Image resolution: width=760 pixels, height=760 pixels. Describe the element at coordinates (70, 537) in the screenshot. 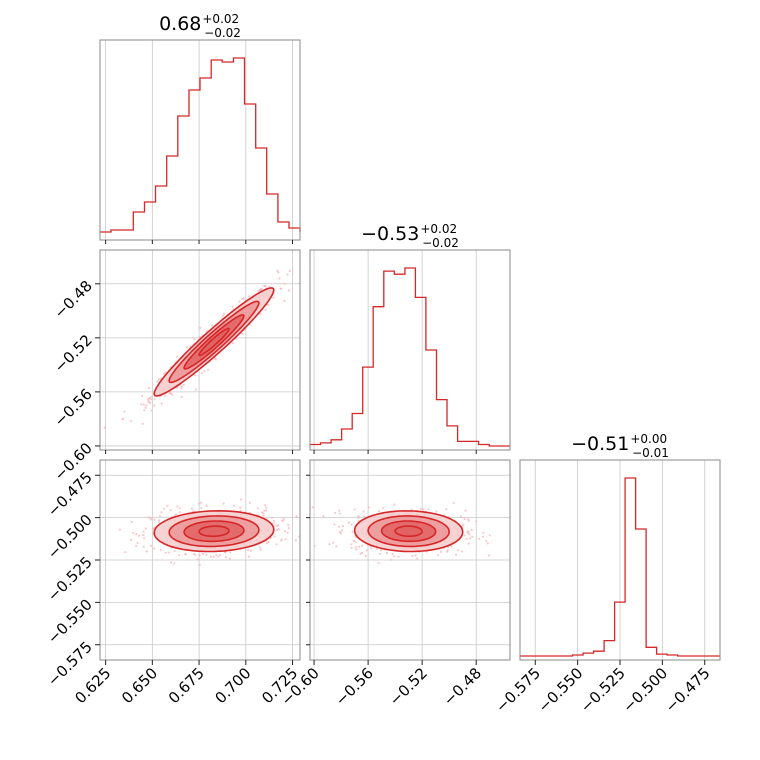

I see `ytick-label-p2-3: −0.500` at that location.